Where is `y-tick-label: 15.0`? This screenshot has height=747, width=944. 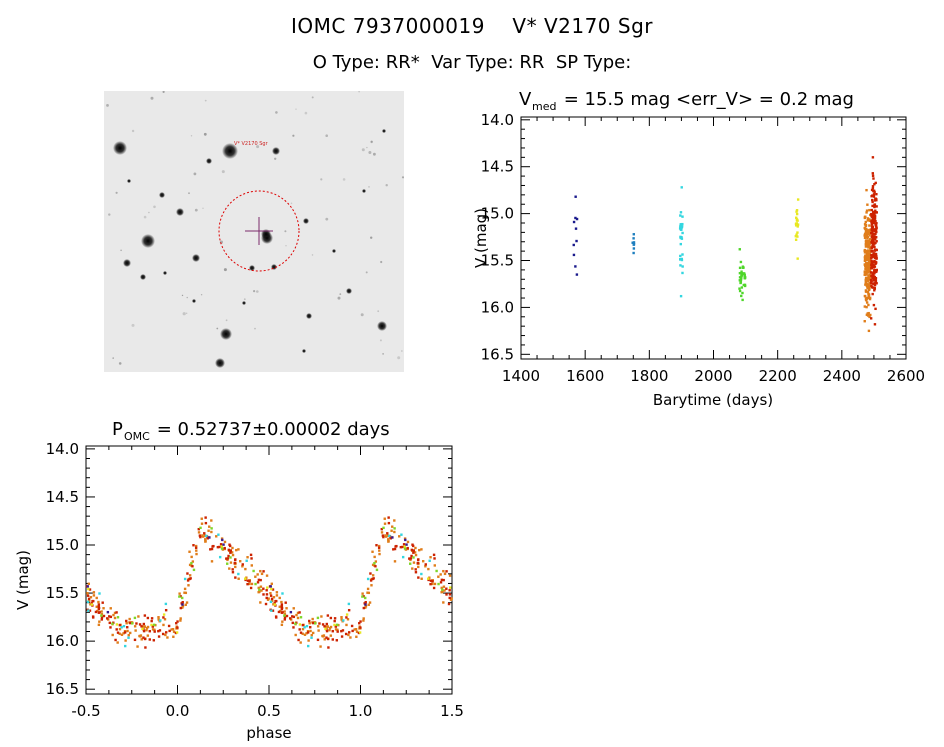
y-tick-label: 15.0 is located at coordinates (62, 545).